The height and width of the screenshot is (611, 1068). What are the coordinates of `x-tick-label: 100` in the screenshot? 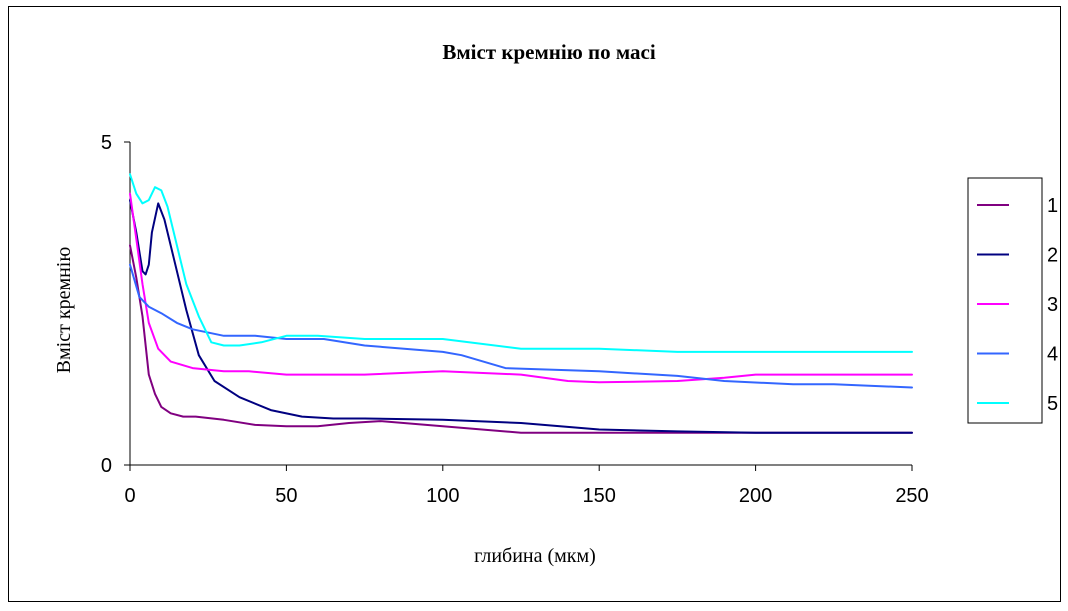 It's located at (442, 496).